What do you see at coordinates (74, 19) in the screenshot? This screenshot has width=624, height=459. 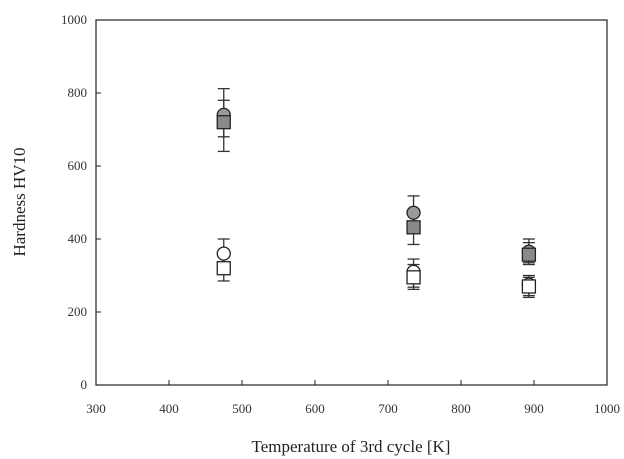 I see `y-tick-label: 1000` at bounding box center [74, 19].